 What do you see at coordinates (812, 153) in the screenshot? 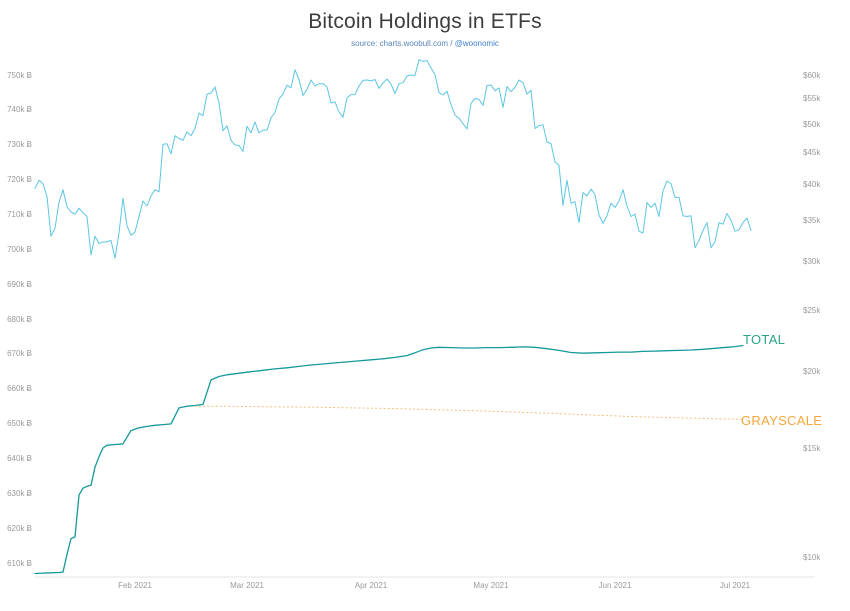
I see `y-axis-right-tick: $45k` at bounding box center [812, 153].